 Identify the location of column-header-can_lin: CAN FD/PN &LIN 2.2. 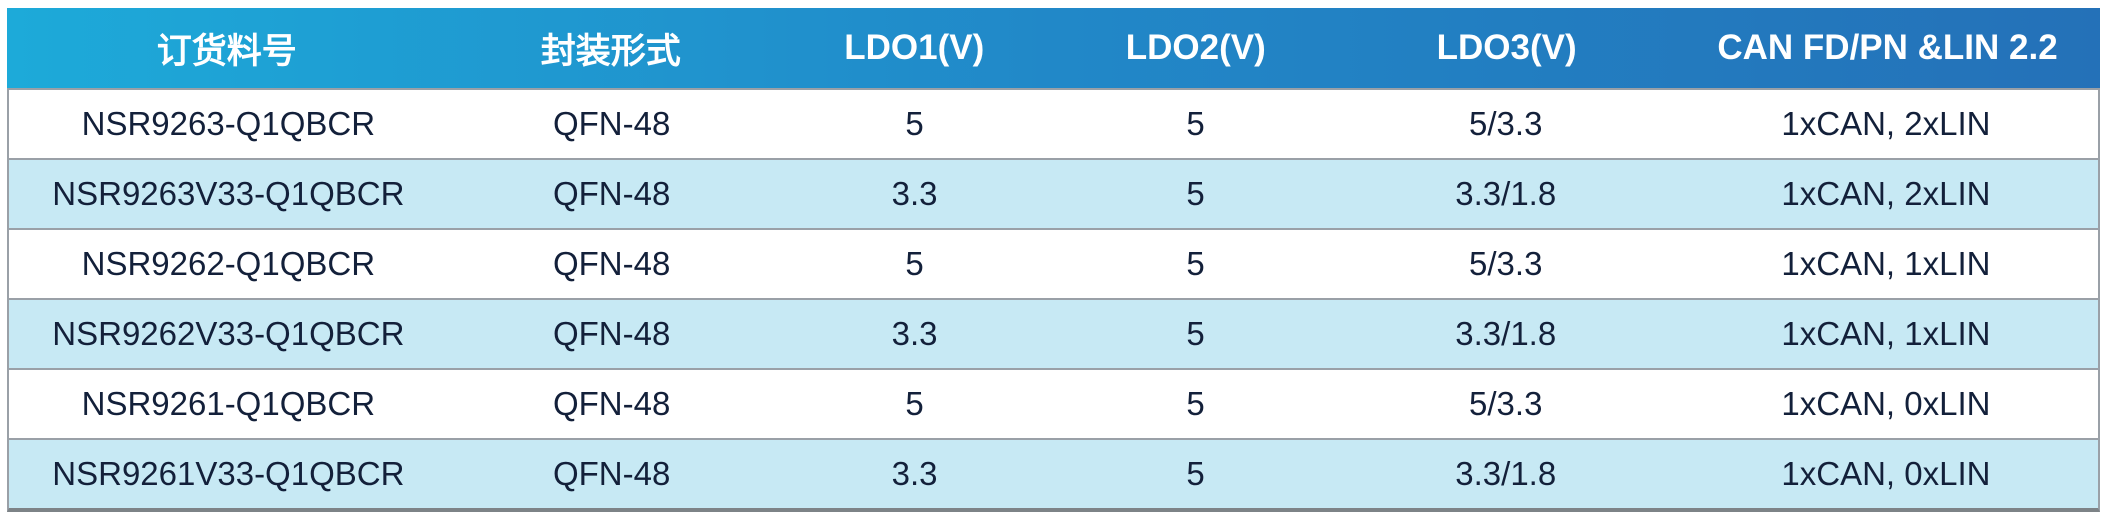
(1887, 47).